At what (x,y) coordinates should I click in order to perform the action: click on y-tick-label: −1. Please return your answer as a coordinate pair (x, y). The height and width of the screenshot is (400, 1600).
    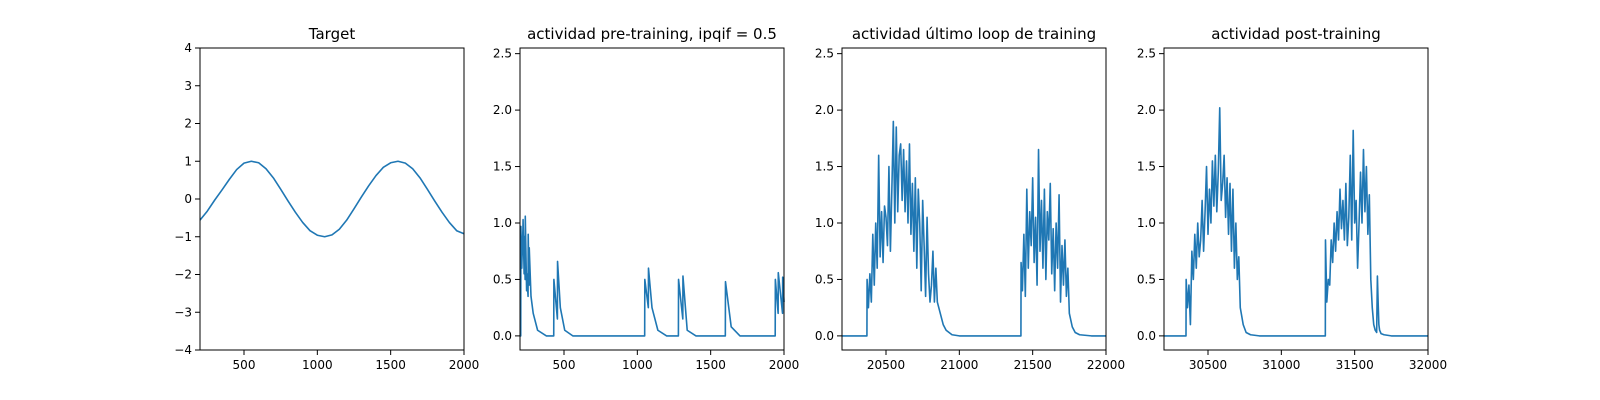
    Looking at the image, I should click on (183, 237).